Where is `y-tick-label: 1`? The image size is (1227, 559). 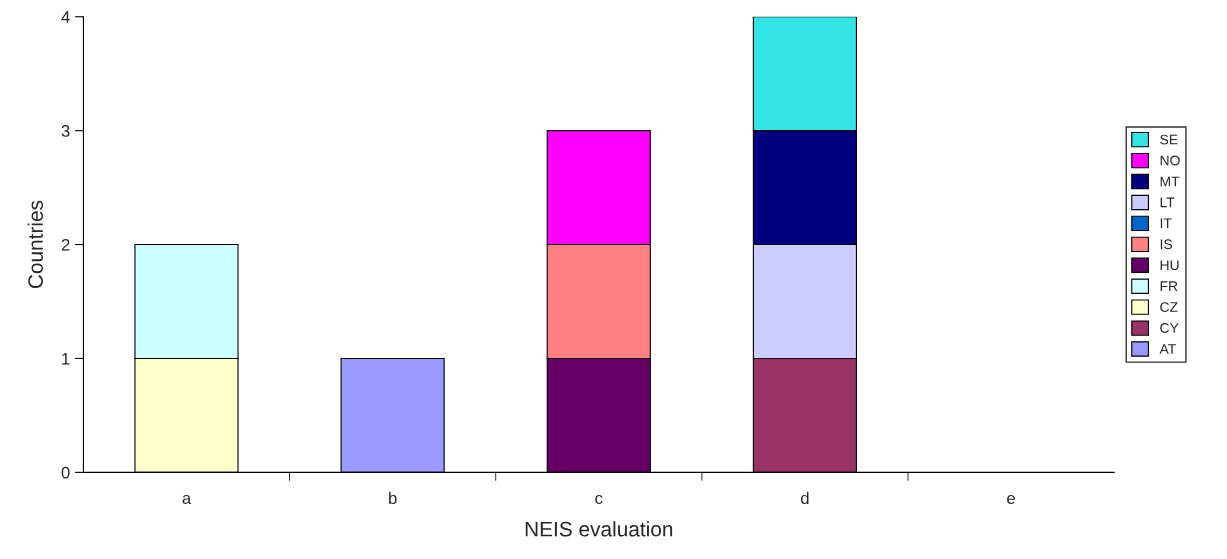 y-tick-label: 1 is located at coordinates (66, 359).